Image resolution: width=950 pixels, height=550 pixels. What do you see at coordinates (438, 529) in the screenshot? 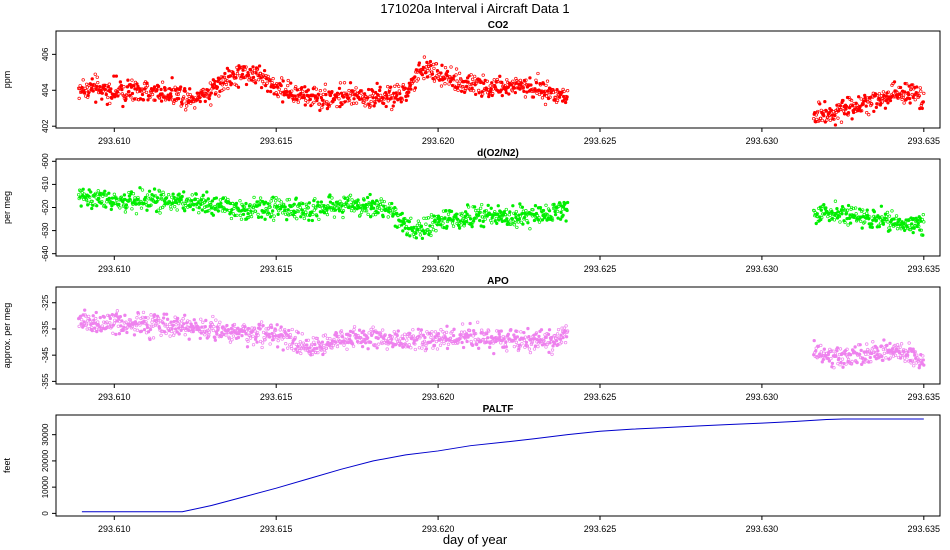
I see `x-tick-label: 293.620` at bounding box center [438, 529].